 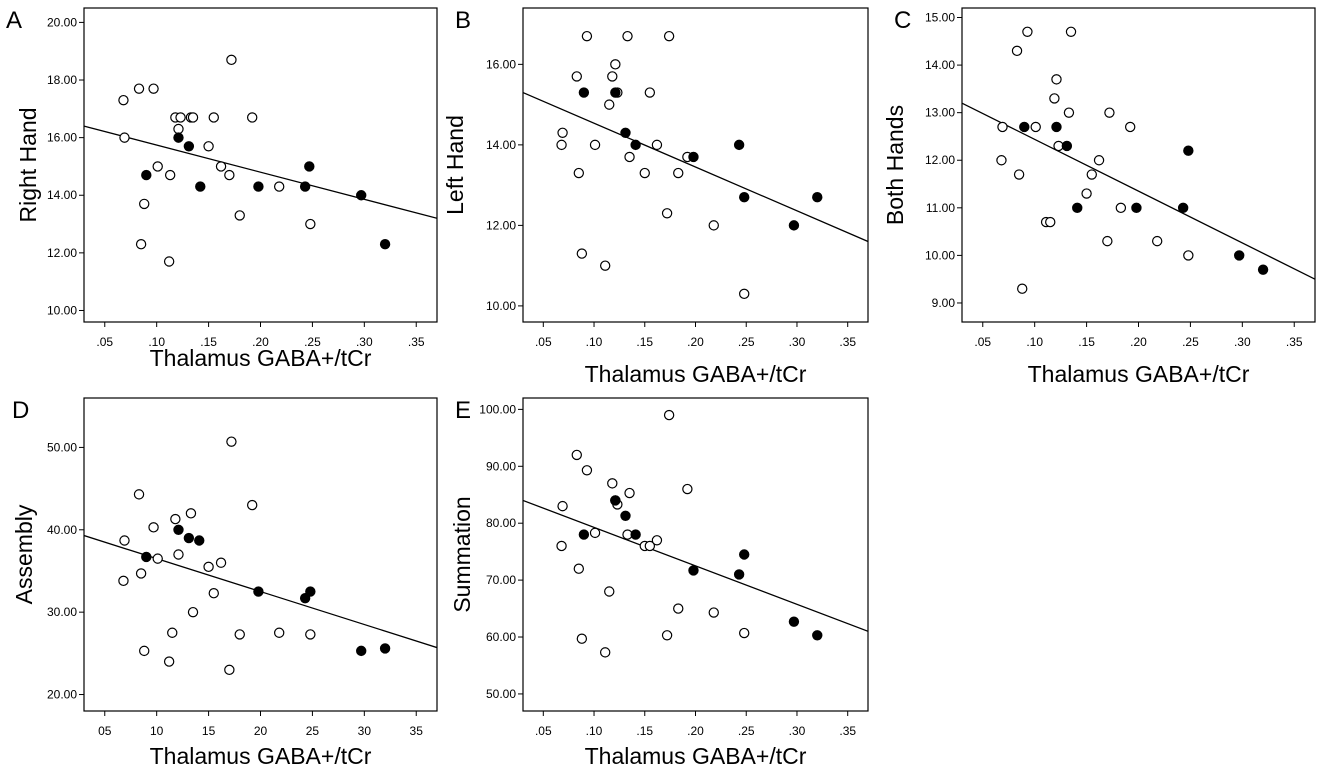 What do you see at coordinates (940, 255) in the screenshot?
I see `y-tick-label: 10.00` at bounding box center [940, 255].